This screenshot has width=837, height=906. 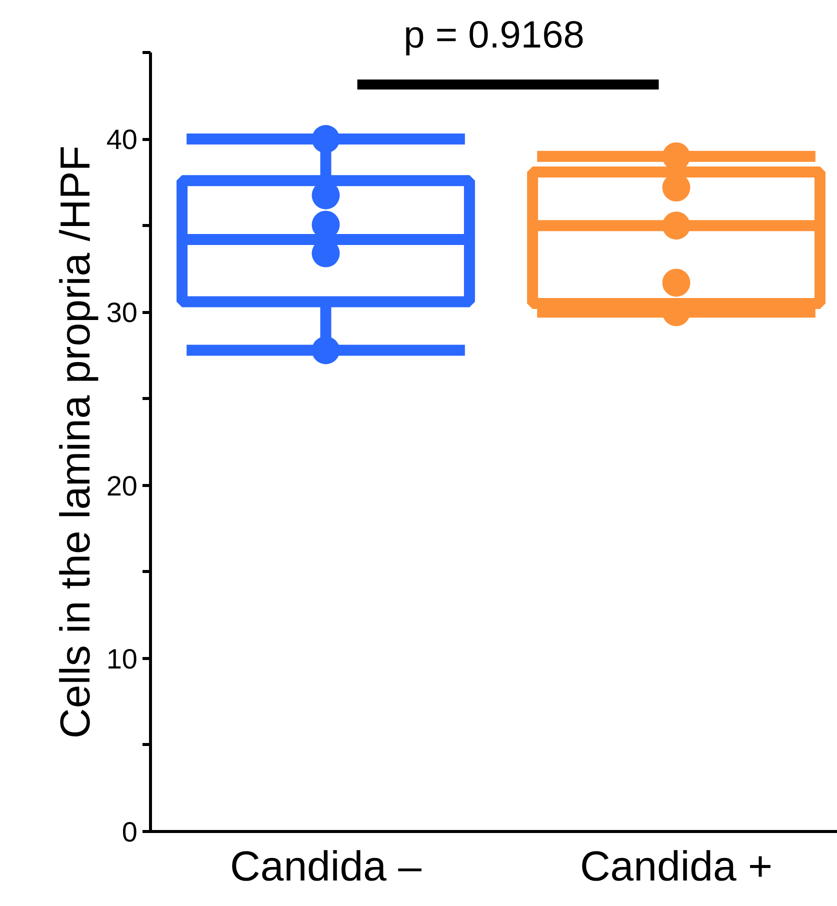 I want to click on y-tick-label: 40, so click(x=122, y=140).